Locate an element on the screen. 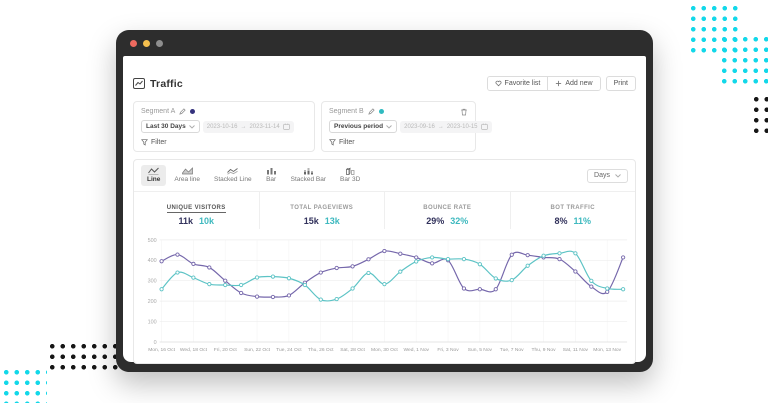 Image resolution: width=768 pixels, height=403 pixels. segment-a-value: 8% is located at coordinates (561, 221).